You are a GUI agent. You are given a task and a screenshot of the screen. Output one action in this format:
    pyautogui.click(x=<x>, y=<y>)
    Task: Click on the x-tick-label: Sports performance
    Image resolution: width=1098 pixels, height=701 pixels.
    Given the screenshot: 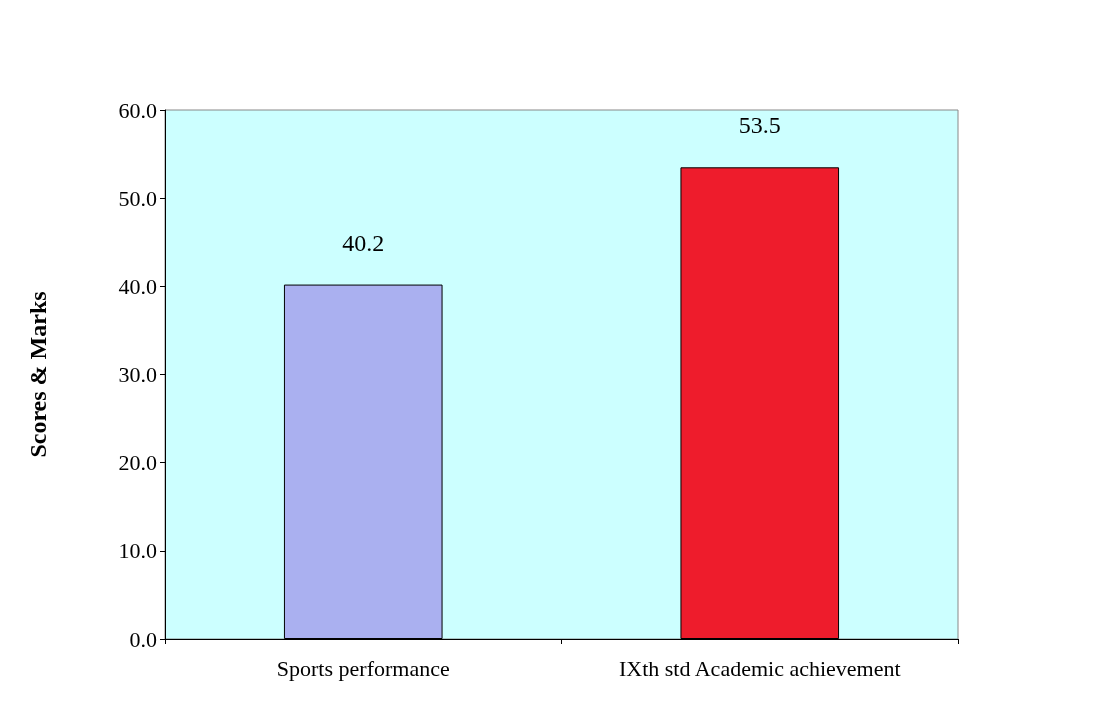 What is the action you would take?
    pyautogui.click(x=363, y=668)
    